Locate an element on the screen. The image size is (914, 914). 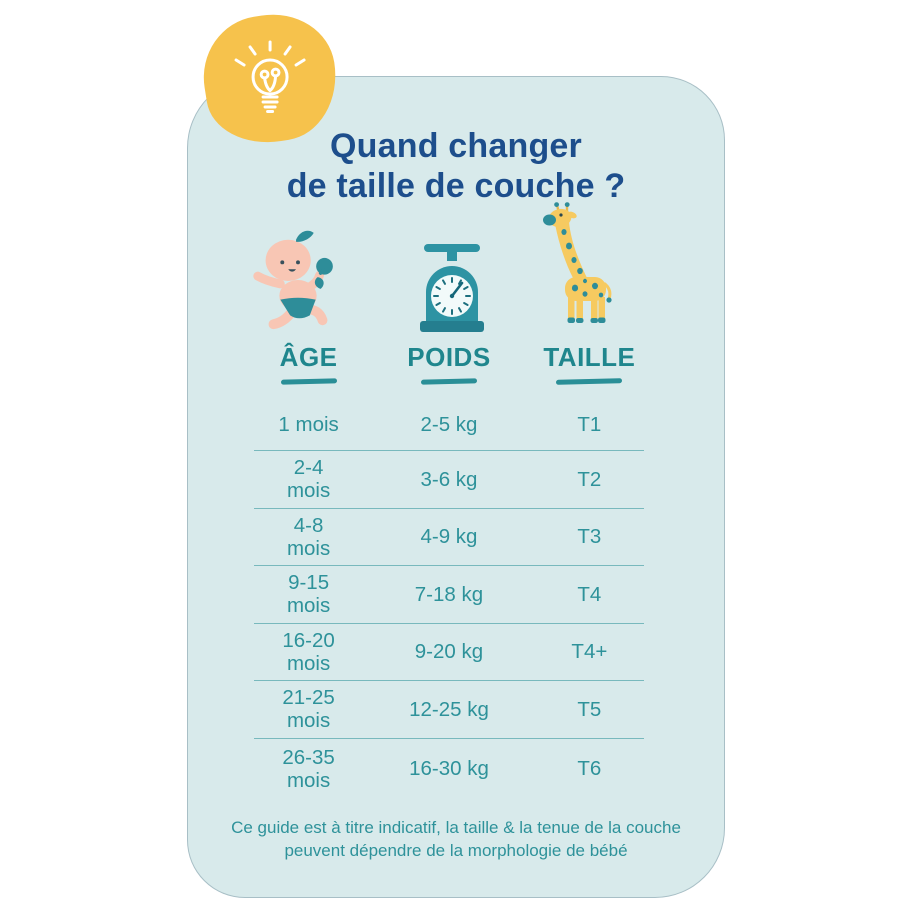
age-cell: 4-8 mois is located at coordinates (308, 536).